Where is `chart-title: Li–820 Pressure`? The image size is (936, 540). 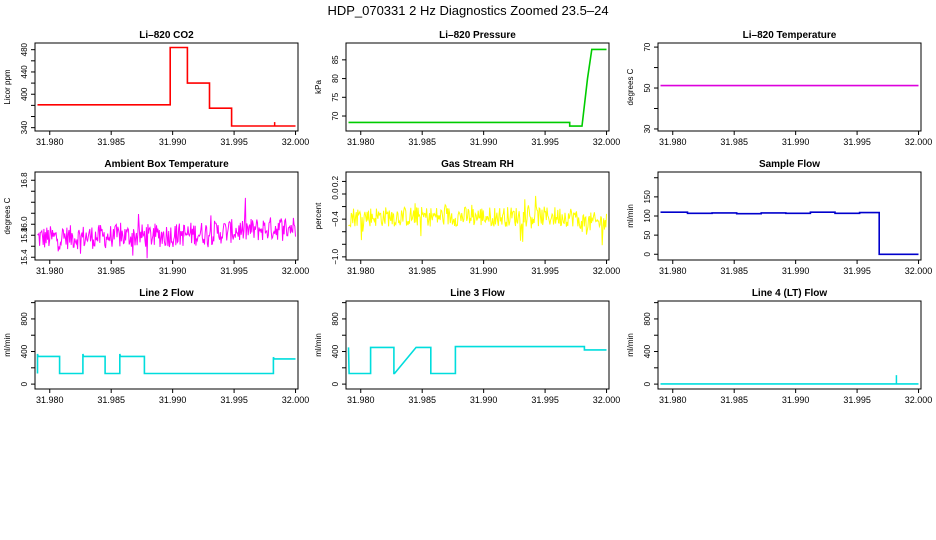 chart-title: Li–820 Pressure is located at coordinates (477, 35).